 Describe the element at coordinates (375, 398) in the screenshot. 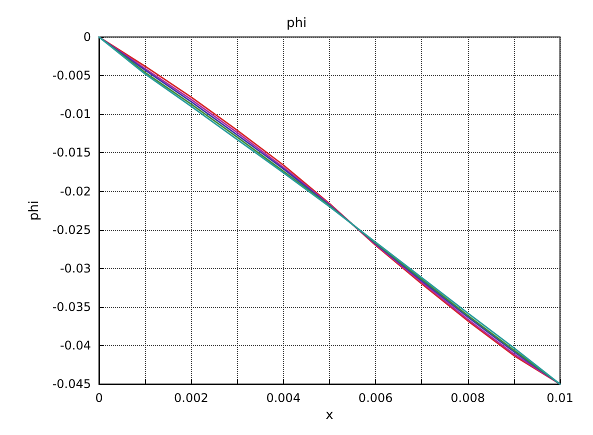

I see `x-tick-label: 0.006` at that location.